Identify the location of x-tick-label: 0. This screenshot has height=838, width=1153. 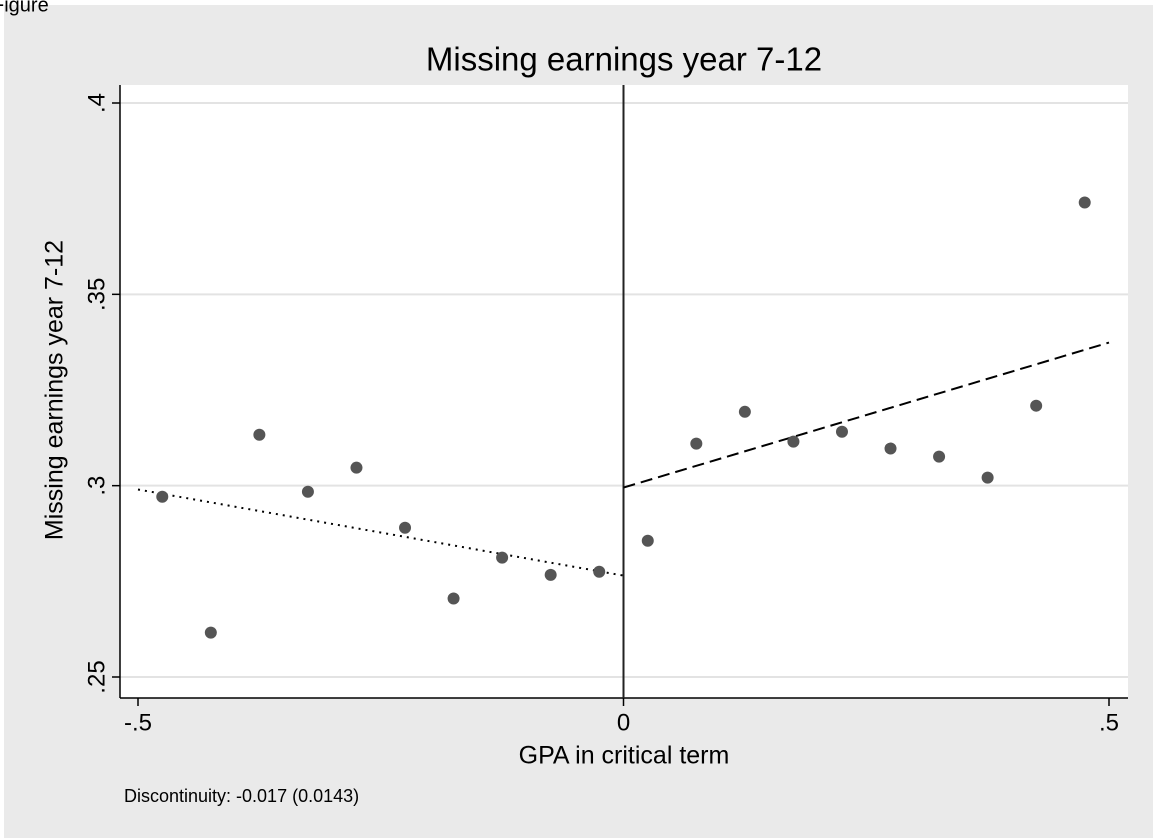
(623, 722).